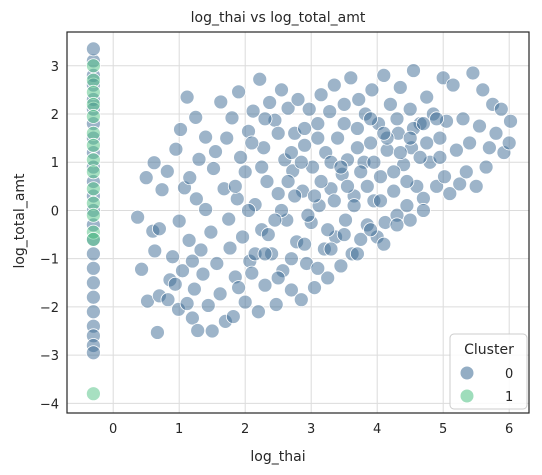 Image resolution: width=542 pixels, height=475 pixels. Describe the element at coordinates (509, 397) in the screenshot. I see `legend-label-1: 1` at that location.